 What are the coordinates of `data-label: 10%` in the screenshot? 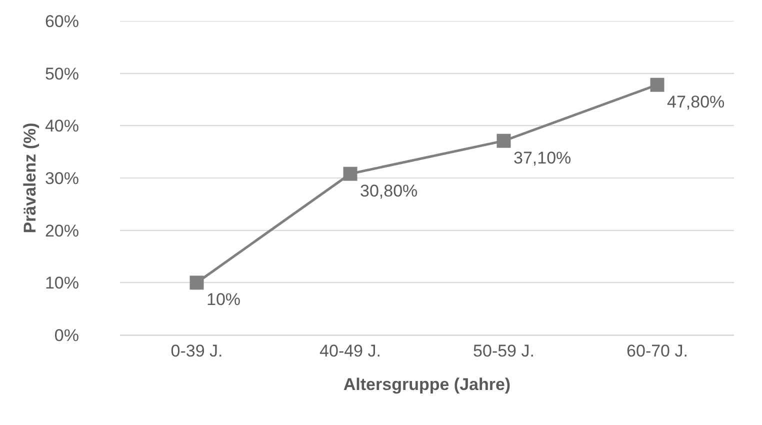 It's located at (223, 300).